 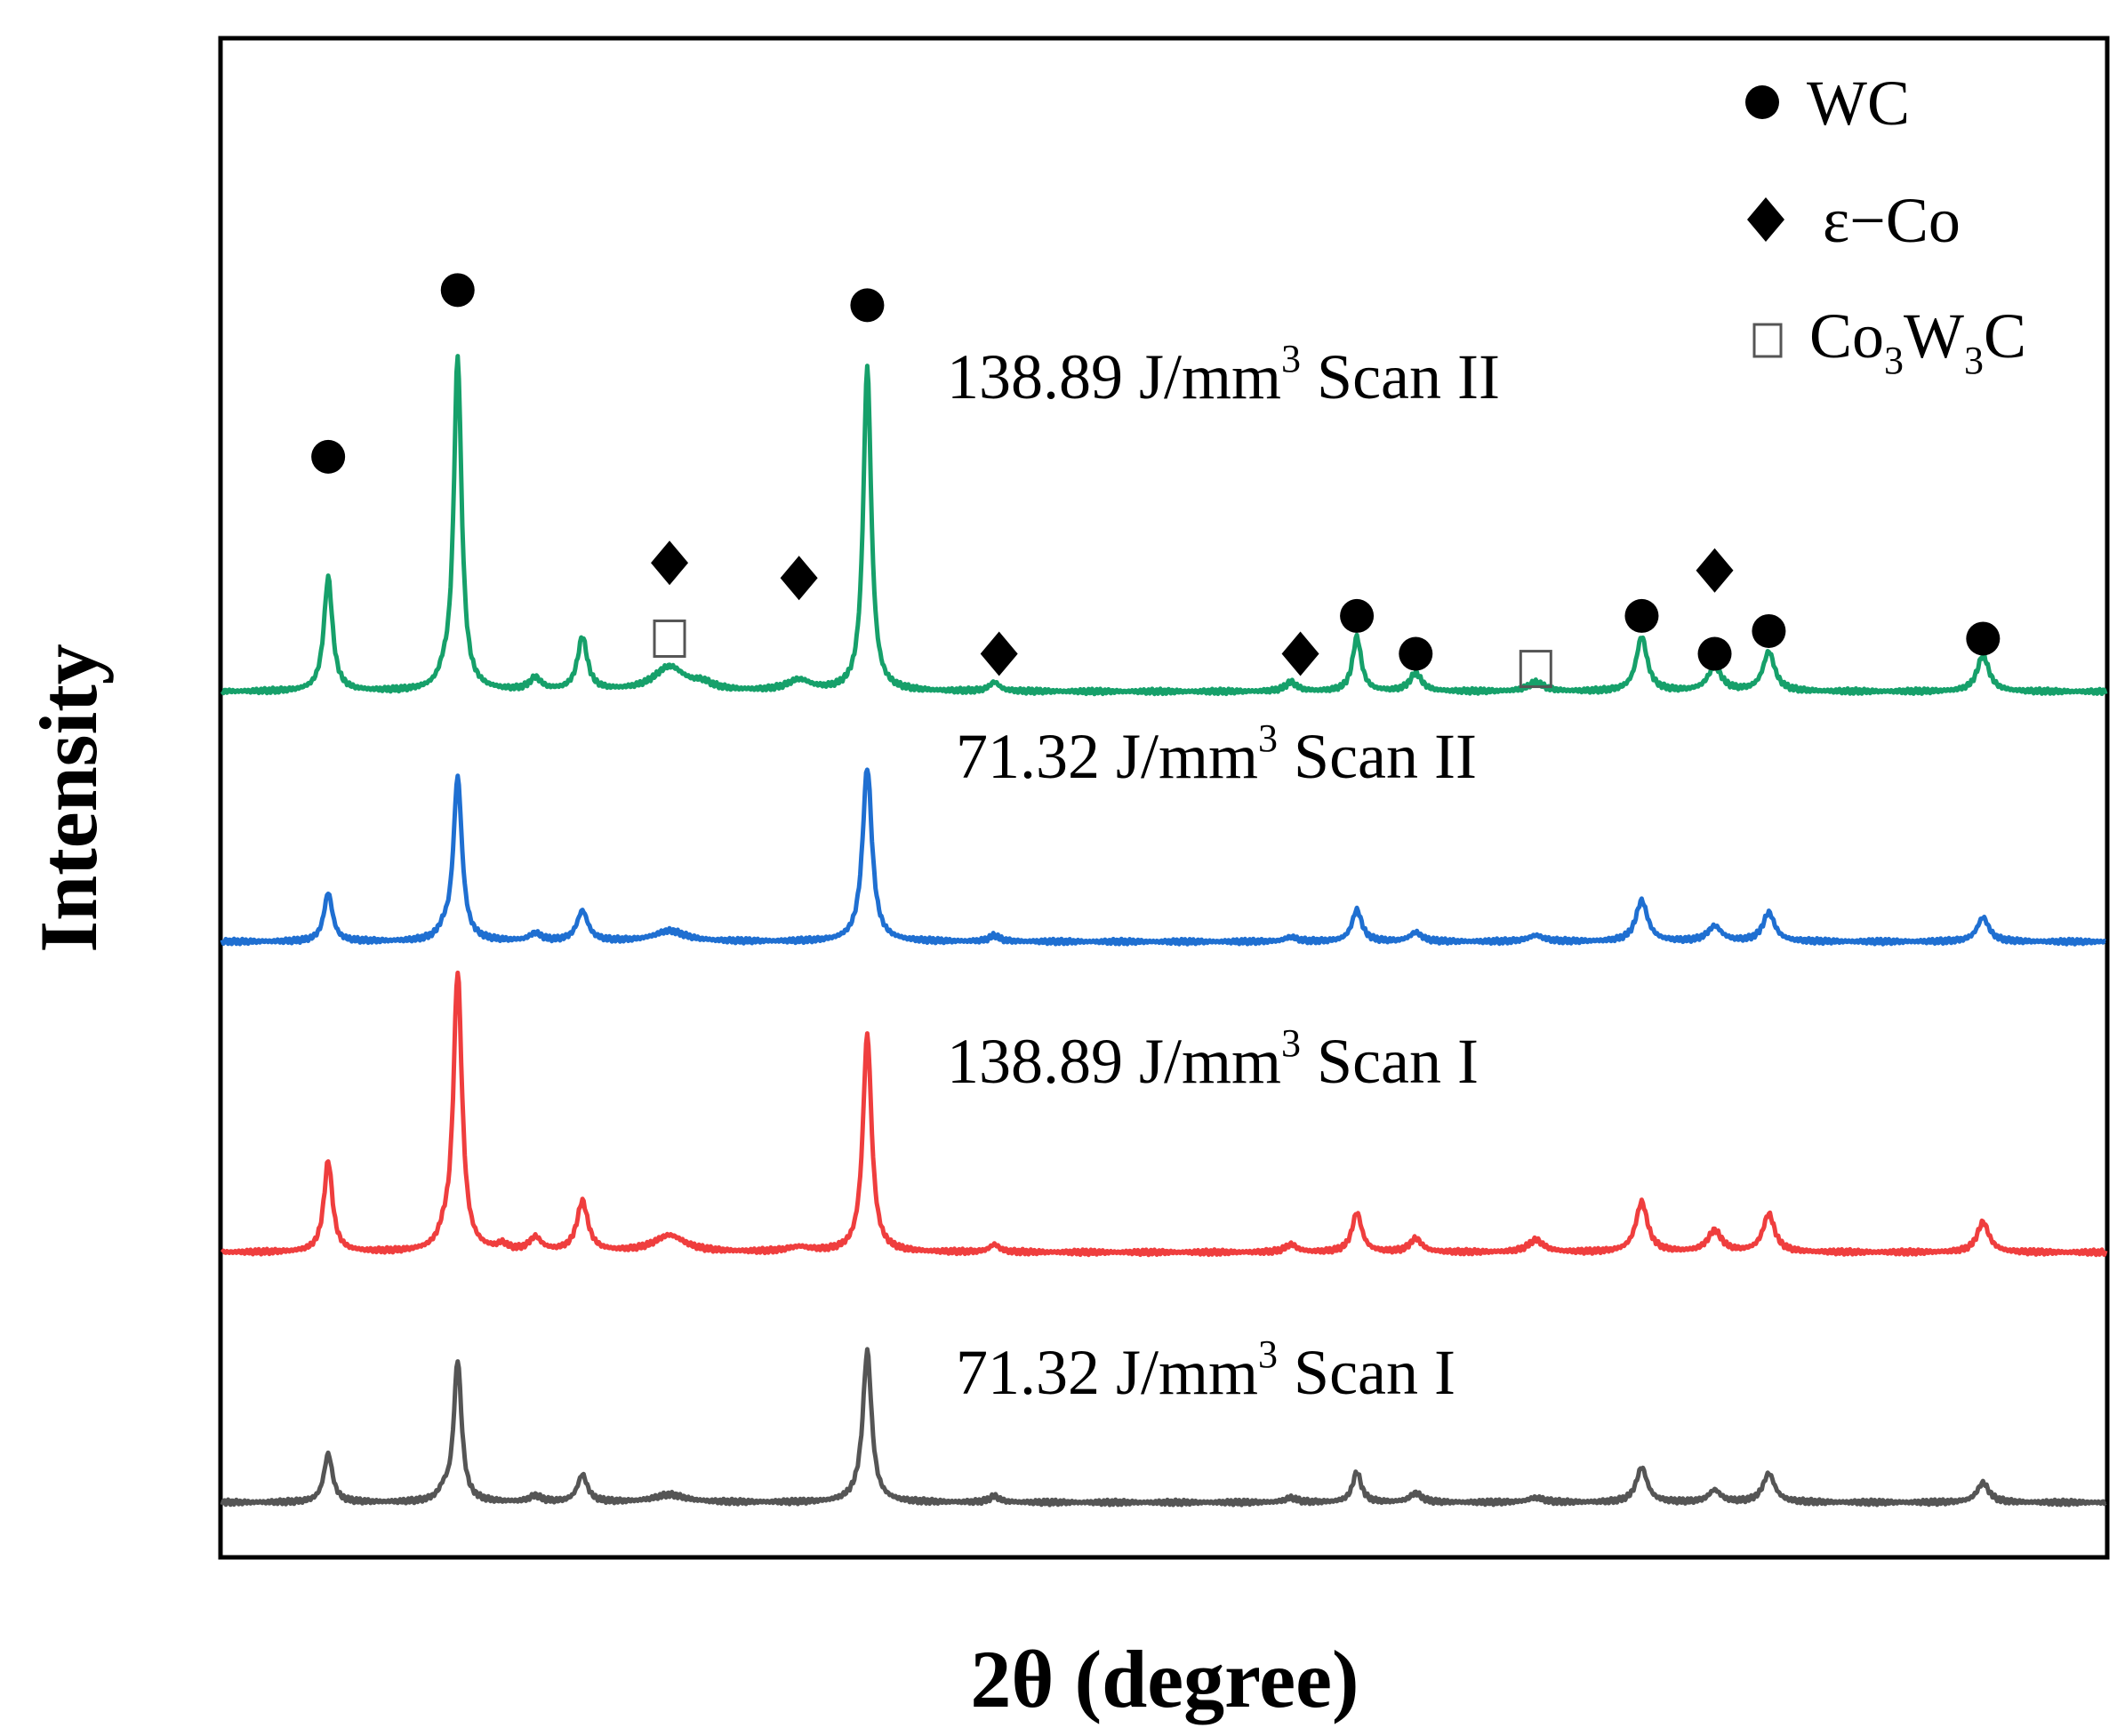 What do you see at coordinates (1858, 103) in the screenshot?
I see `legend-label-wc: WC` at bounding box center [1858, 103].